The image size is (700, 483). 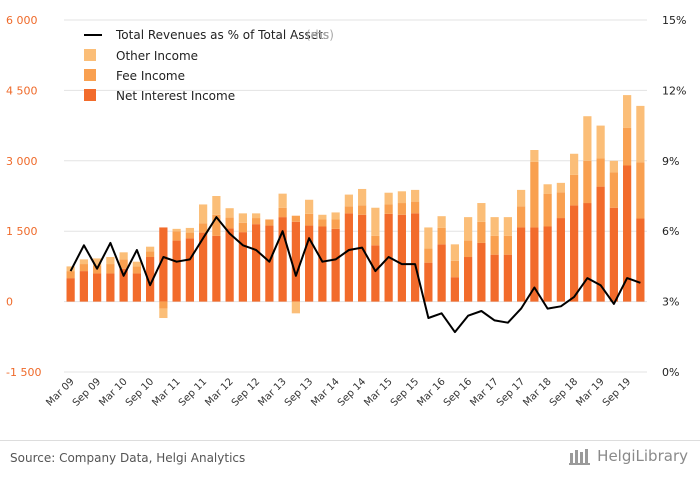 What do you see at coordinates (674, 20) in the screenshot?
I see `y-tick-label-right: 15%` at bounding box center [674, 20].